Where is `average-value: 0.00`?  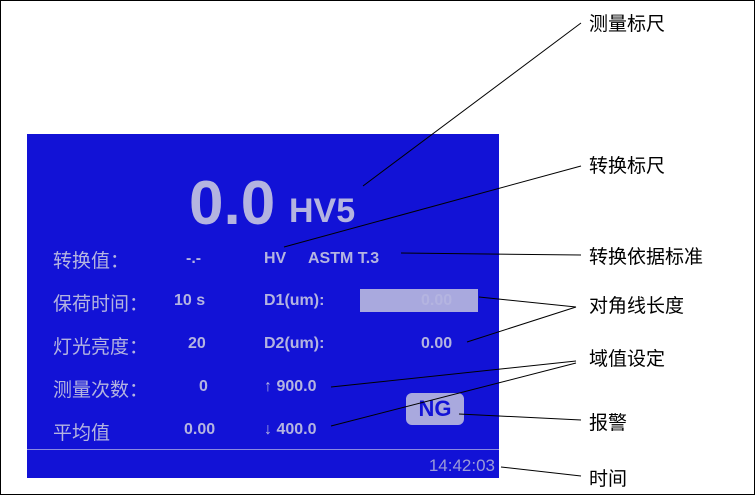
average-value: 0.00 is located at coordinates (200, 429).